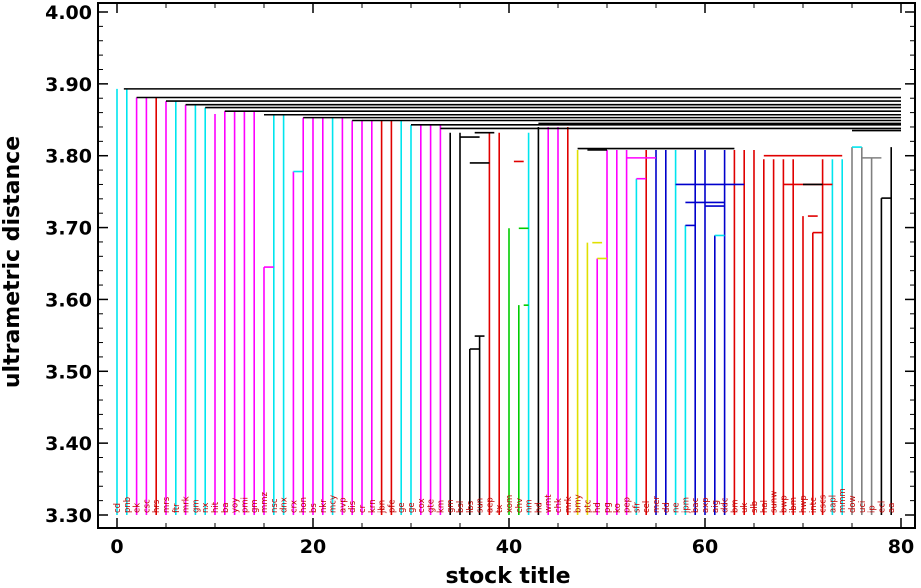 The height and width of the screenshot is (588, 921). What do you see at coordinates (490, 505) in the screenshot?
I see `leaf-label: aep` at bounding box center [490, 505].